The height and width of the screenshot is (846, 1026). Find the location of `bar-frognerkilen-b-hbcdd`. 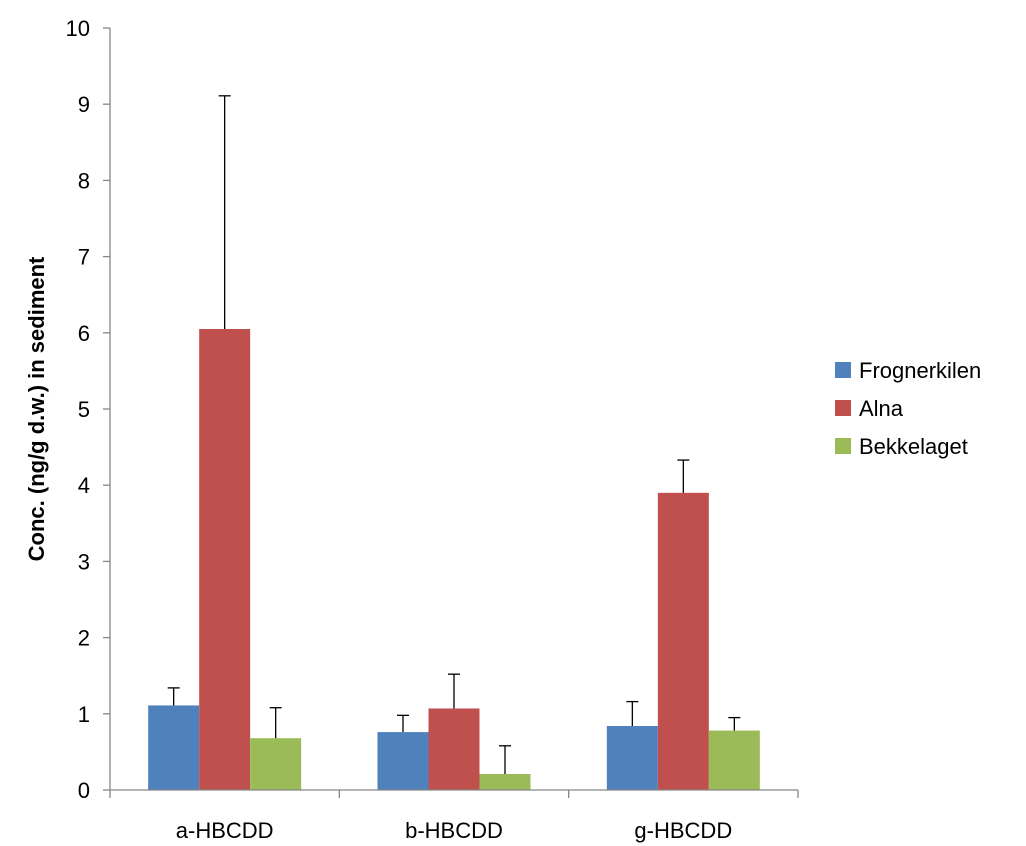

bar-frognerkilen-b-hbcdd is located at coordinates (403, 761).